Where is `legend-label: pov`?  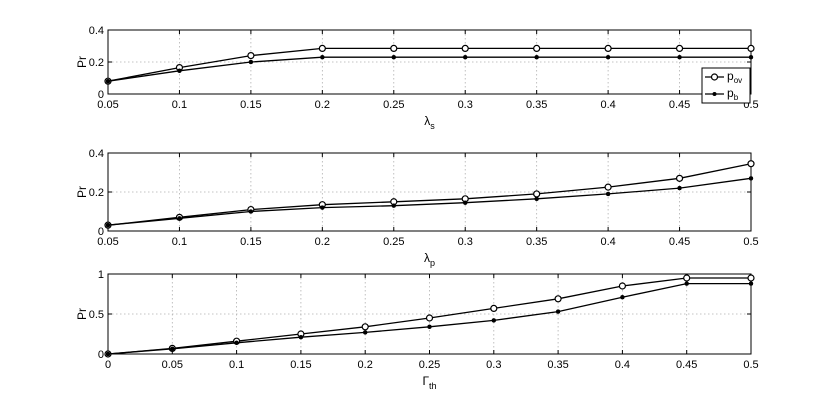 legend-label: pov is located at coordinates (734, 77).